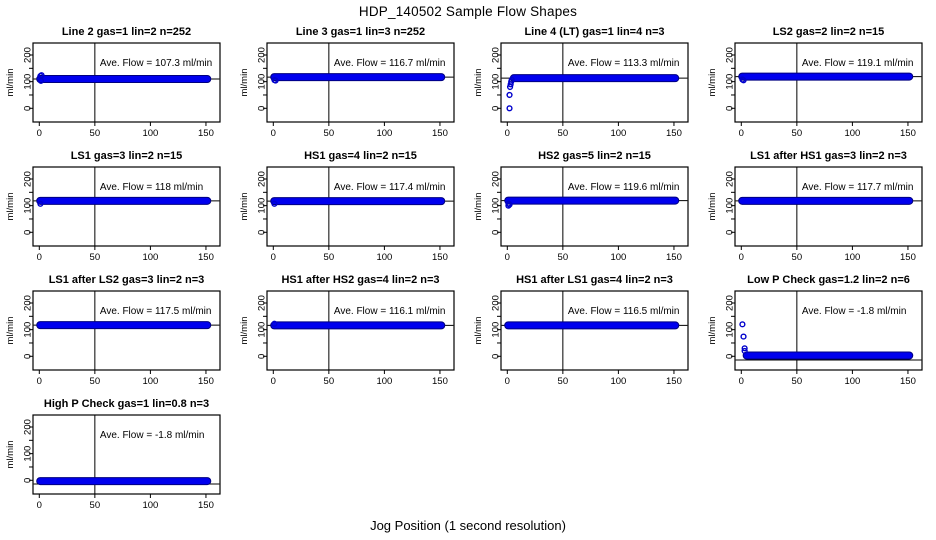  I want to click on ave-flow-label: Ave. Flow = 117.7 ml/min, so click(858, 187).